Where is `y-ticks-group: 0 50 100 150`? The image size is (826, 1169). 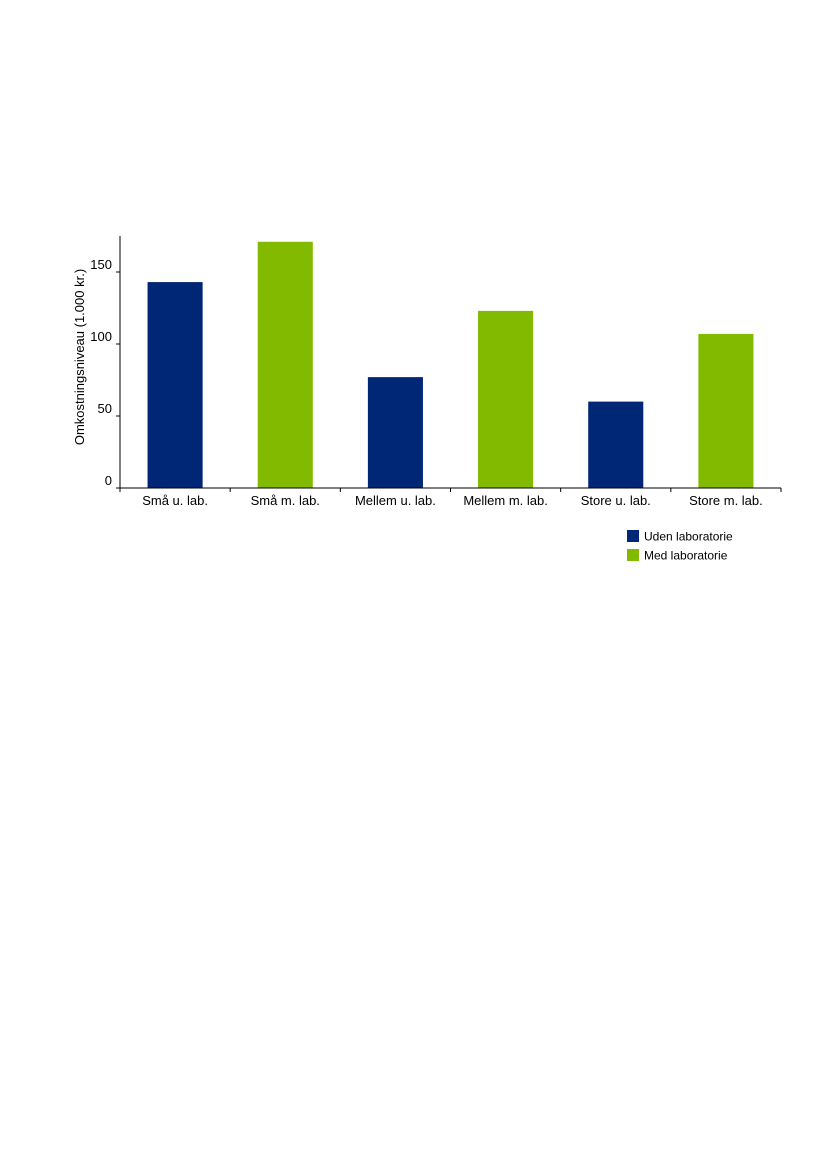 y-ticks-group: 0 50 100 150 is located at coordinates (105, 373).